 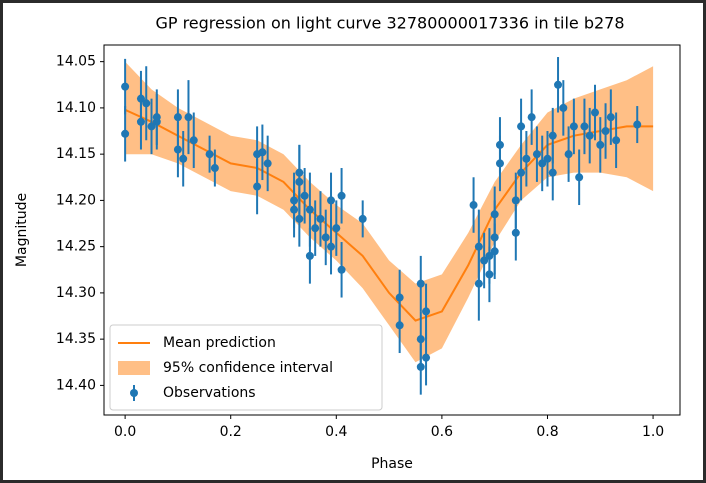 I want to click on y-tick-label: 14.10, so click(x=76, y=108).